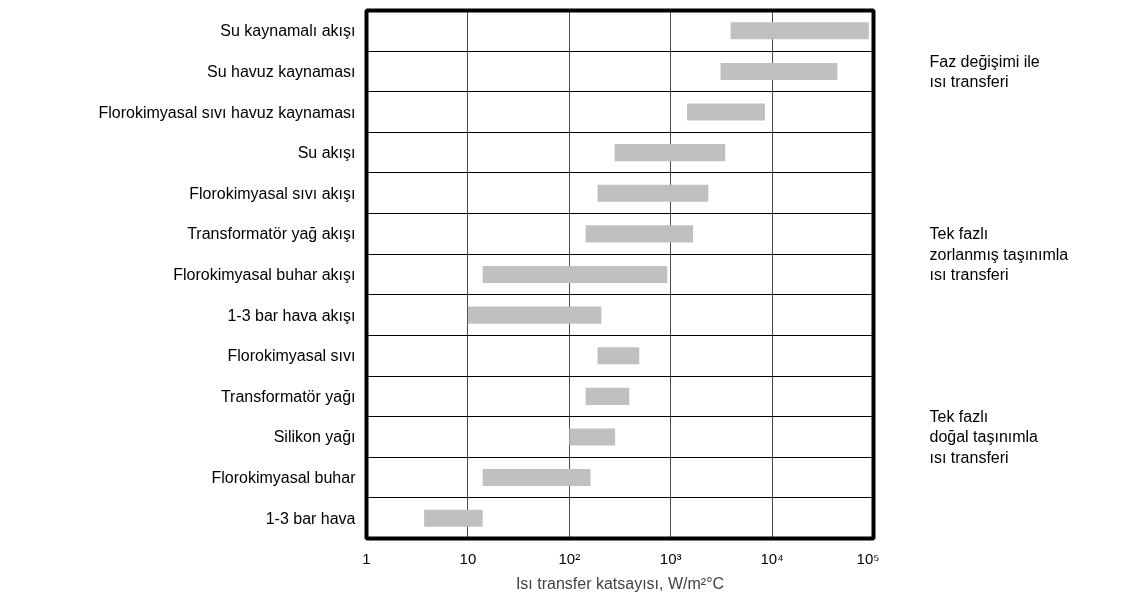 The width and height of the screenshot is (1146, 608). Describe the element at coordinates (281, 71) in the screenshot. I see `y-tick-label: Su havuz kaynaması` at that location.